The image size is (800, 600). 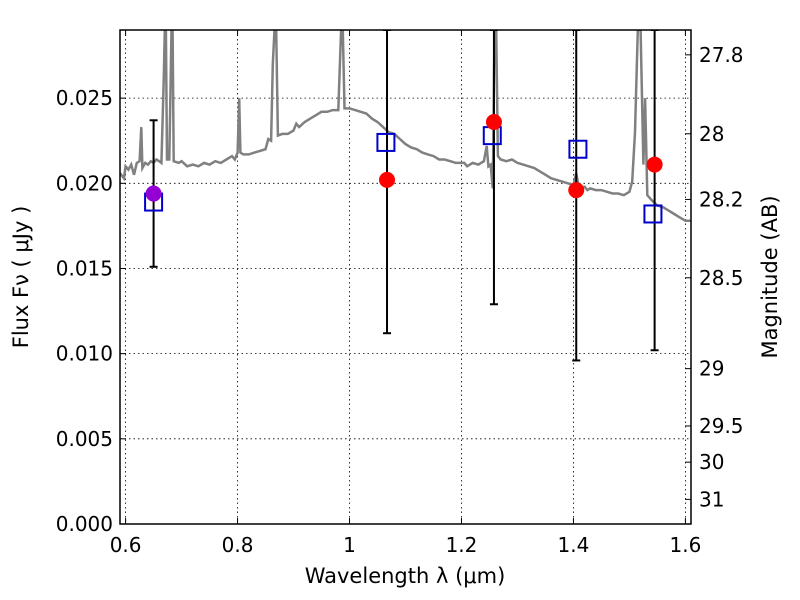 I want to click on x-tick-label: 1.4, so click(x=574, y=545).